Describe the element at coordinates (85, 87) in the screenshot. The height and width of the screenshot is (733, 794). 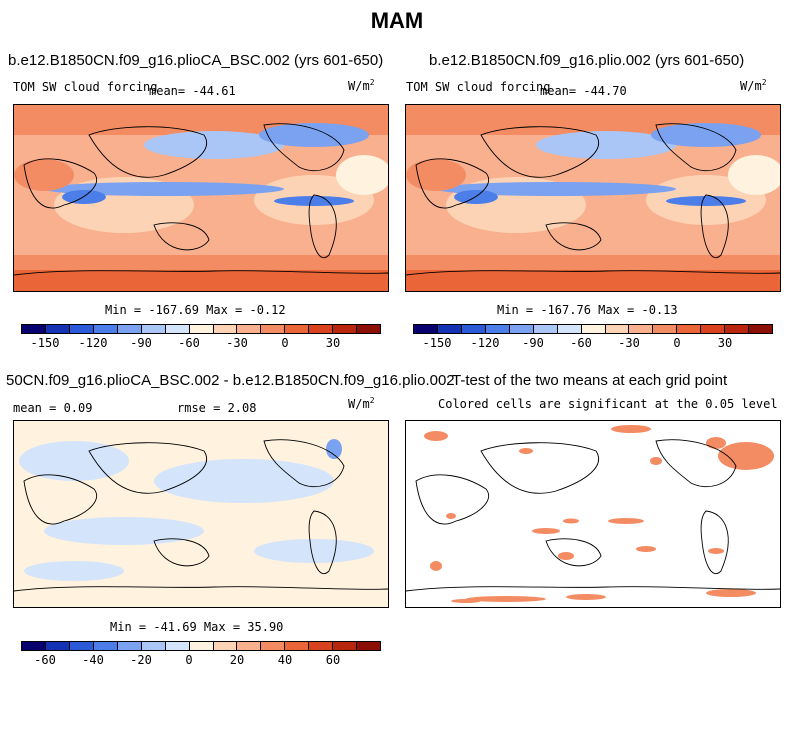
I see `panel1-variable: TOM SW cloud forcing` at that location.